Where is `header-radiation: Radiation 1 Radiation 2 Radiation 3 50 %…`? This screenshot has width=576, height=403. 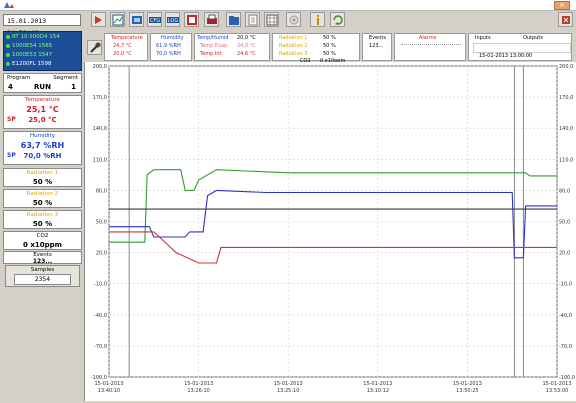
header-radiation: Radiation 1 Radiation 2 Radiation 3 50 %… is located at coordinates (316, 47).